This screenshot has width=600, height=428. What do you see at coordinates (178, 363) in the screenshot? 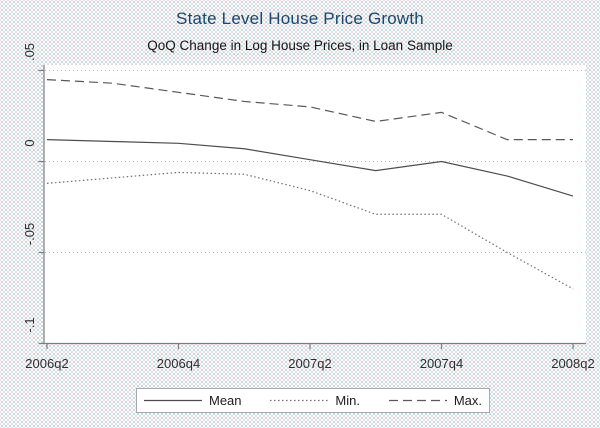
I see `x-tick-label: 2006q4` at bounding box center [178, 363].